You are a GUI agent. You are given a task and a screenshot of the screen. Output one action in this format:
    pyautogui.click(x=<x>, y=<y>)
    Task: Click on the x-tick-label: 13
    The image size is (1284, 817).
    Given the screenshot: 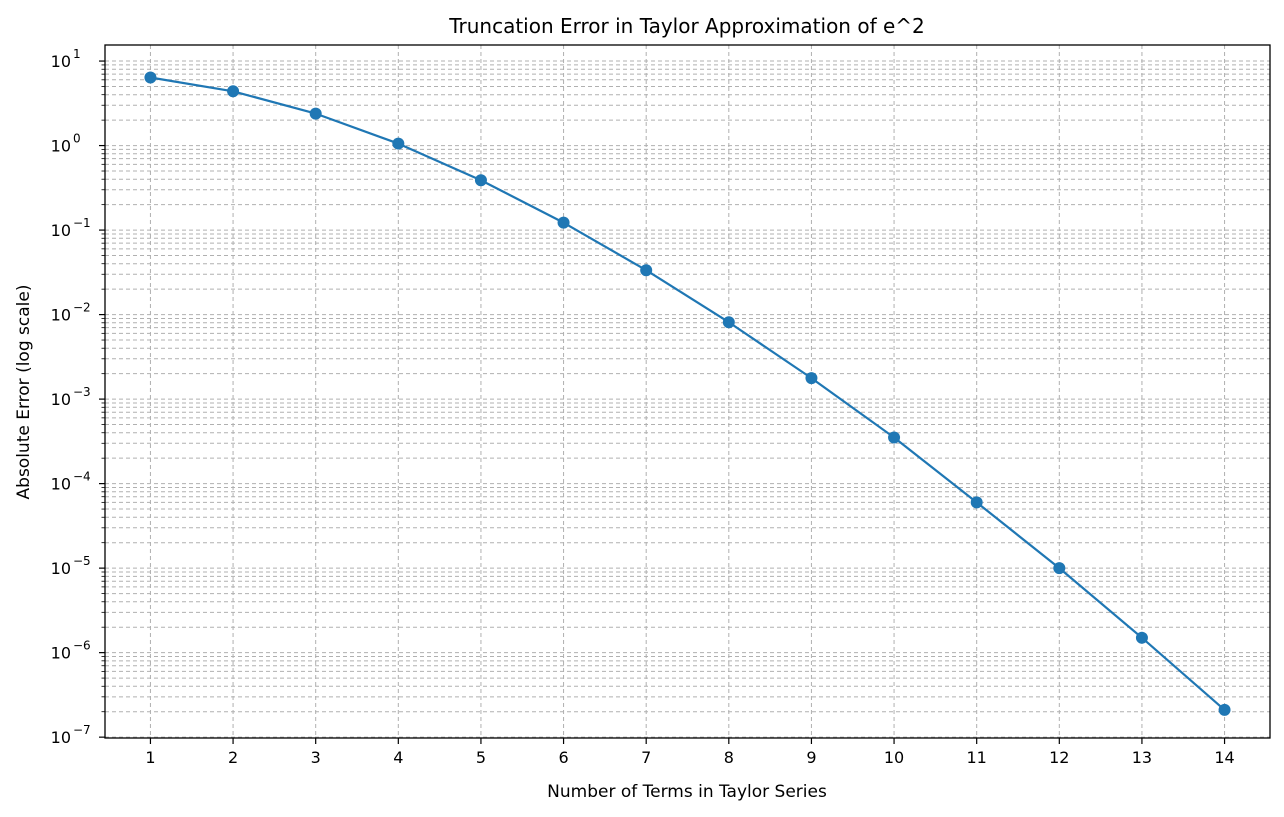 What is the action you would take?
    pyautogui.click(x=1142, y=757)
    